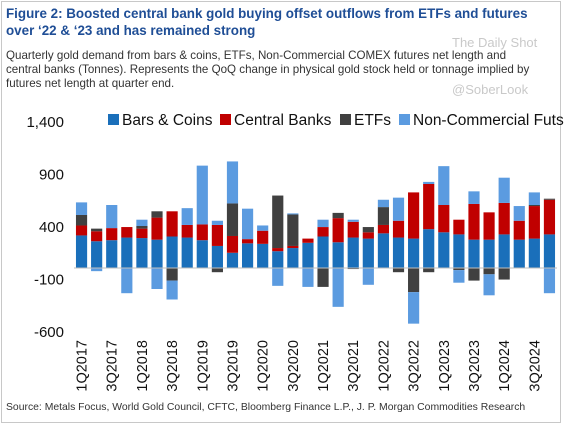 This screenshot has height=426, width=564. What do you see at coordinates (459, 276) in the screenshot?
I see `bar-segment-3-2Q2023` at bounding box center [459, 276].